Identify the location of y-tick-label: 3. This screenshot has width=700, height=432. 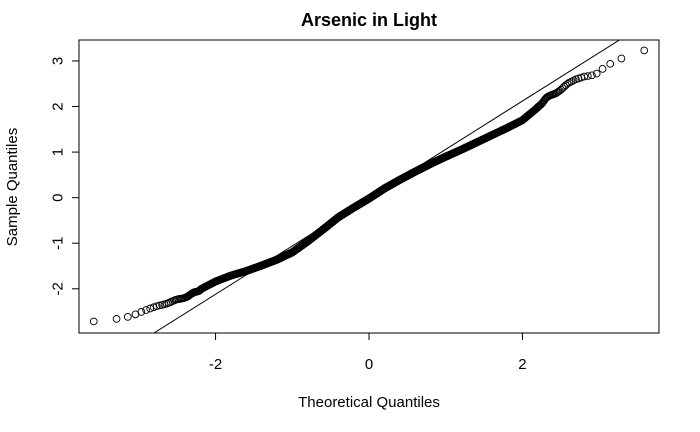
(57, 61).